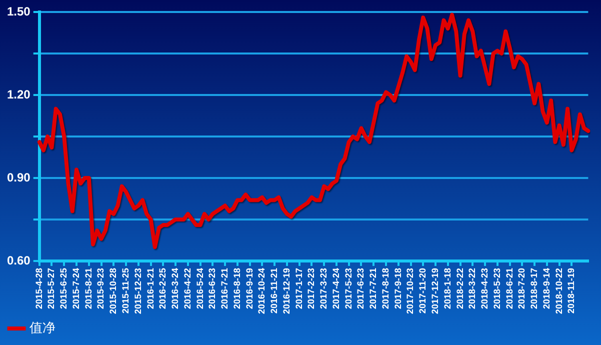 The height and width of the screenshot is (345, 601). Describe the element at coordinates (237, 289) in the screenshot. I see `x-tick-label: 2016-8-18` at that location.